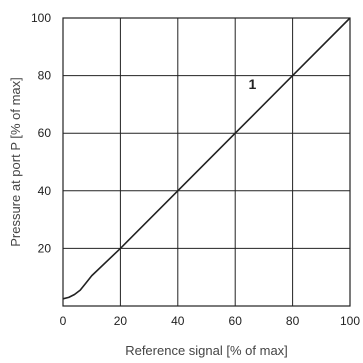 The image size is (363, 363). Describe the element at coordinates (45, 76) in the screenshot. I see `y-tick-label-80: 80` at that location.